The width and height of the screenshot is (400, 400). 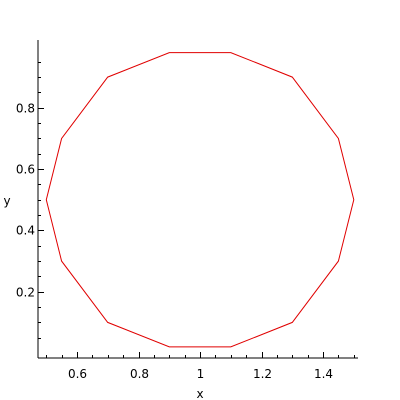 I want to click on x-tick-label: 0.6, so click(x=77, y=374).